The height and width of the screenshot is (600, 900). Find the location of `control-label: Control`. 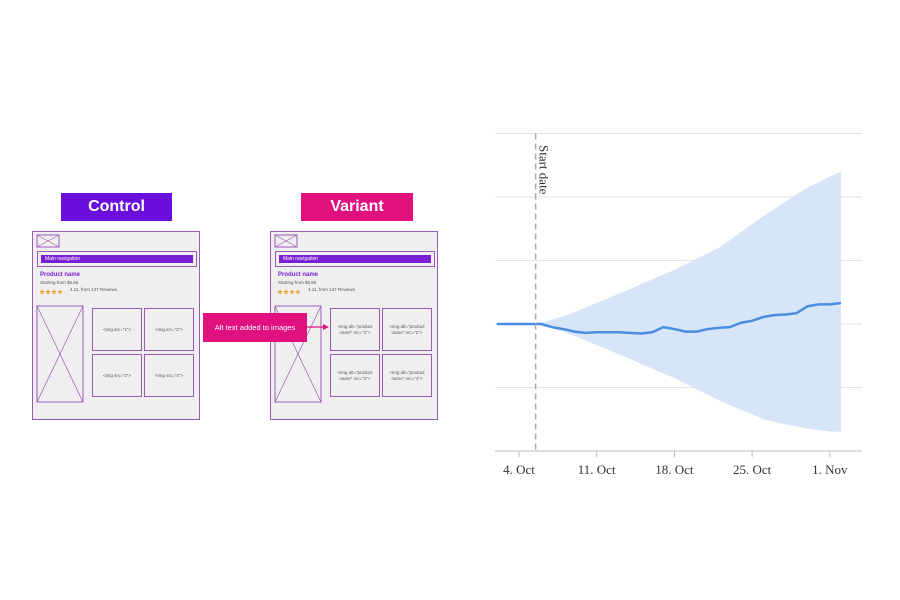

control-label: Control is located at coordinates (116, 207).